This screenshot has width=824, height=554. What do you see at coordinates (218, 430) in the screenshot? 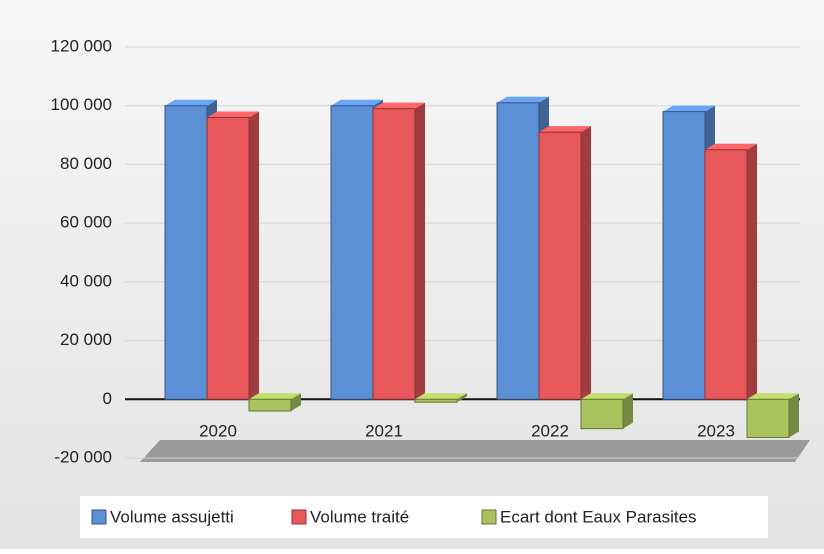
I see `x-tick-label: 2020` at bounding box center [218, 430].